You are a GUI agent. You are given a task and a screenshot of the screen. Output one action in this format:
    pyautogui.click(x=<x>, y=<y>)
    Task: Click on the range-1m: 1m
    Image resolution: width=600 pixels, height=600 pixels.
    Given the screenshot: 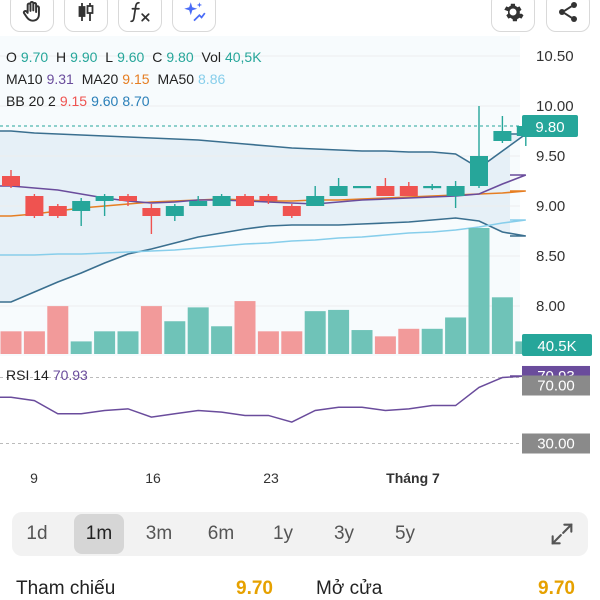 What is the action you would take?
    pyautogui.click(x=99, y=534)
    